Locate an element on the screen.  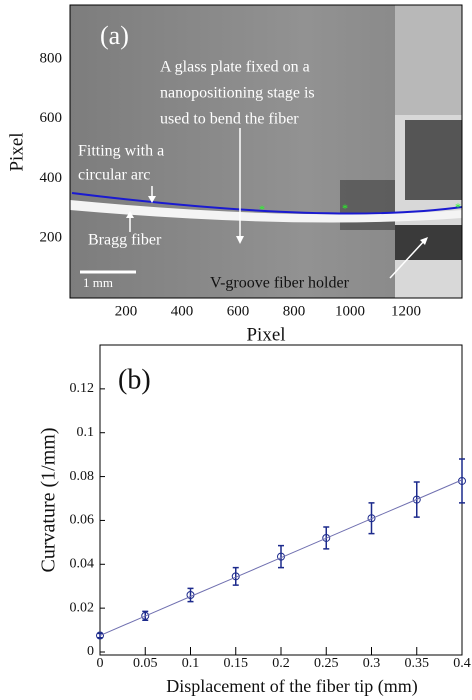
y-tick-label: 600 is located at coordinates (51, 118).